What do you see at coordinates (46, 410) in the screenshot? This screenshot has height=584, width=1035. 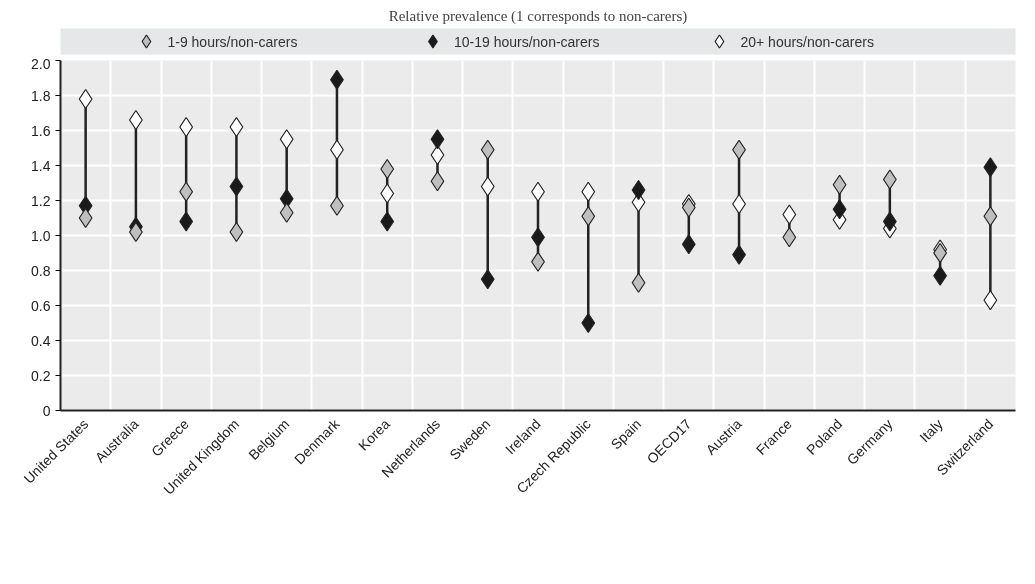 I see `y-tick-label: 0` at bounding box center [46, 410].